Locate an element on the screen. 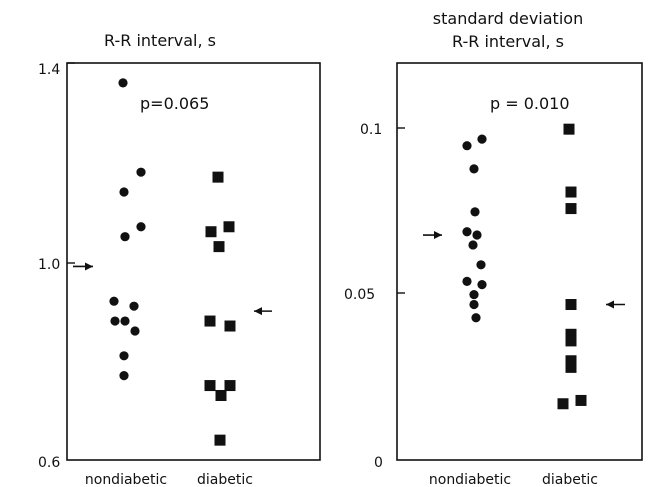 Image resolution: width=648 pixels, height=487 pixels. y-tick-label: 1.0 is located at coordinates (49, 265).